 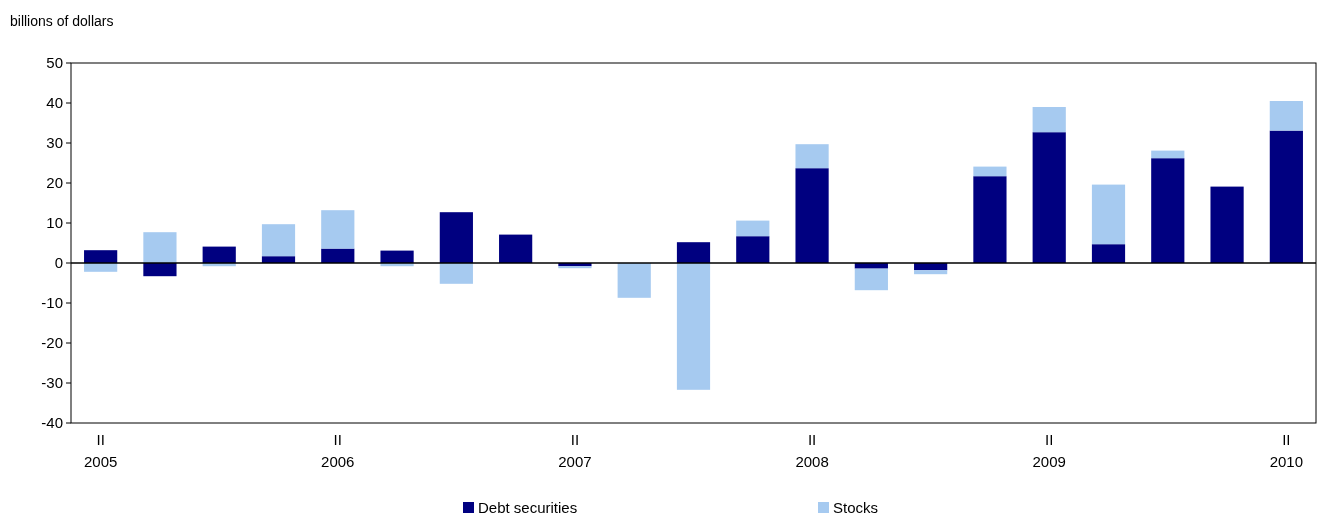 I want to click on x-tick-label: II 2008, so click(x=812, y=450).